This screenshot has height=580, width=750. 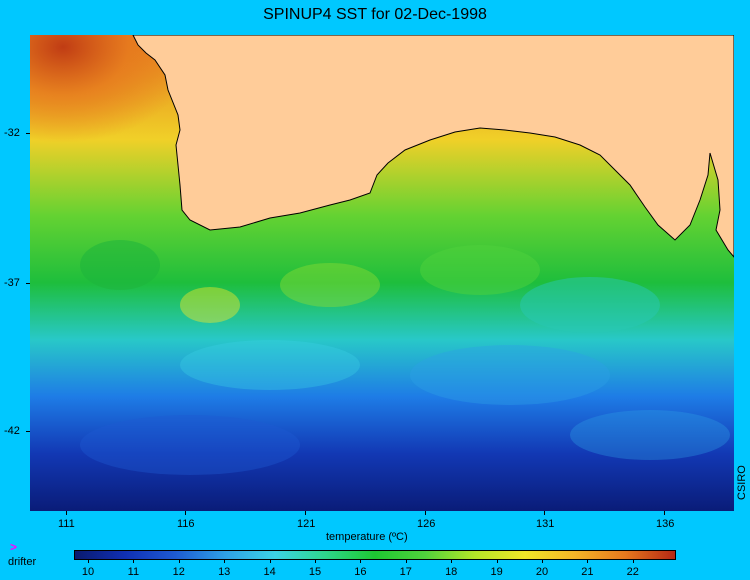 What do you see at coordinates (306, 524) in the screenshot?
I see `lon-tick-label: 121` at bounding box center [306, 524].